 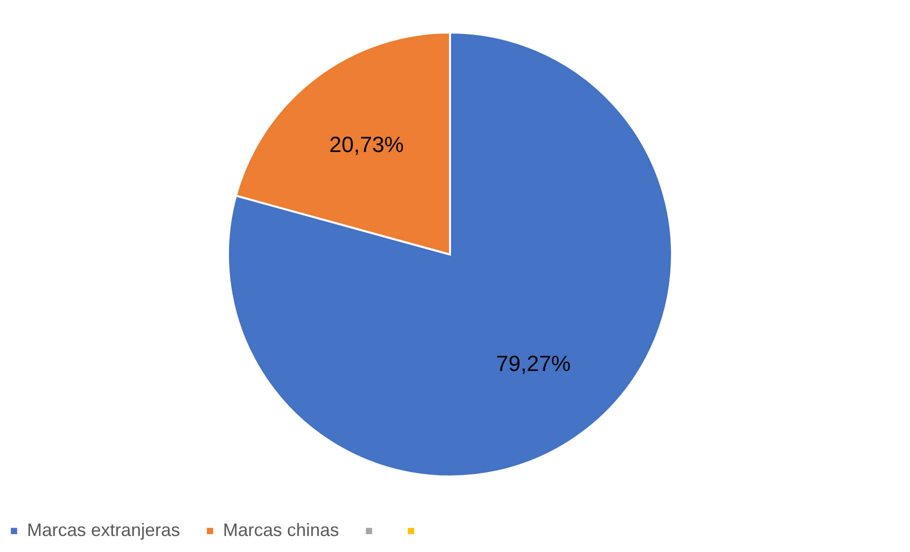 What do you see at coordinates (533, 363) in the screenshot?
I see `data-label: 79,27%` at bounding box center [533, 363].